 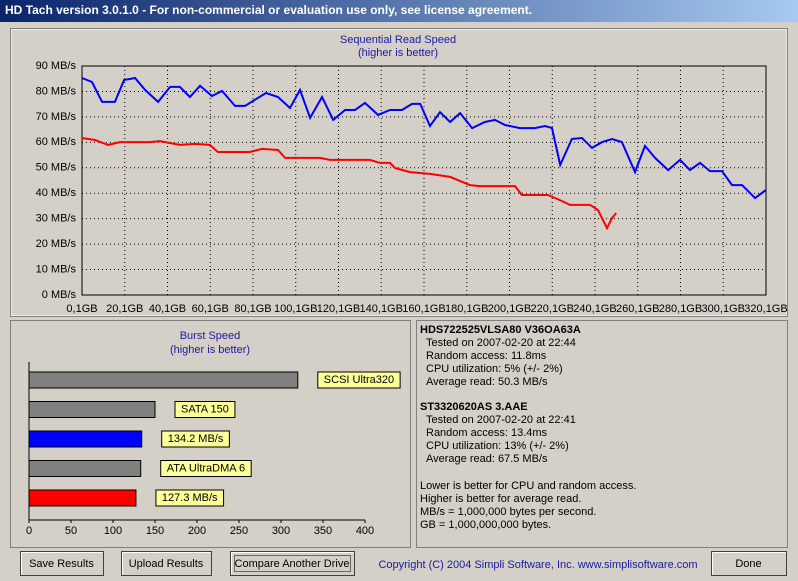 I want to click on x-tick-label: 120,1GB, so click(x=338, y=309).